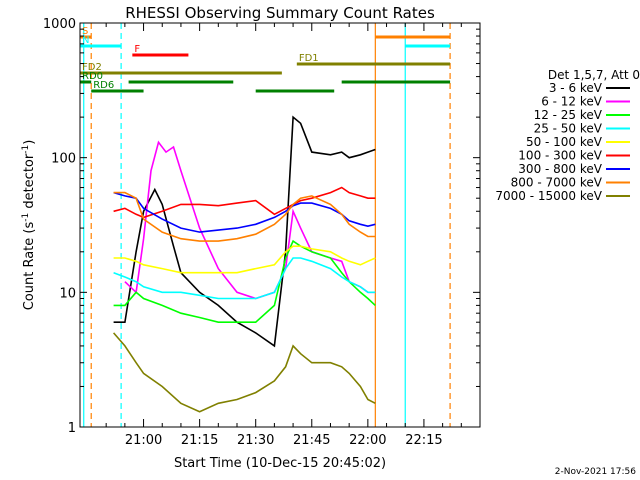 The image size is (640, 480). Describe the element at coordinates (85, 40) in the screenshot. I see `flag-label-n: N` at that location.